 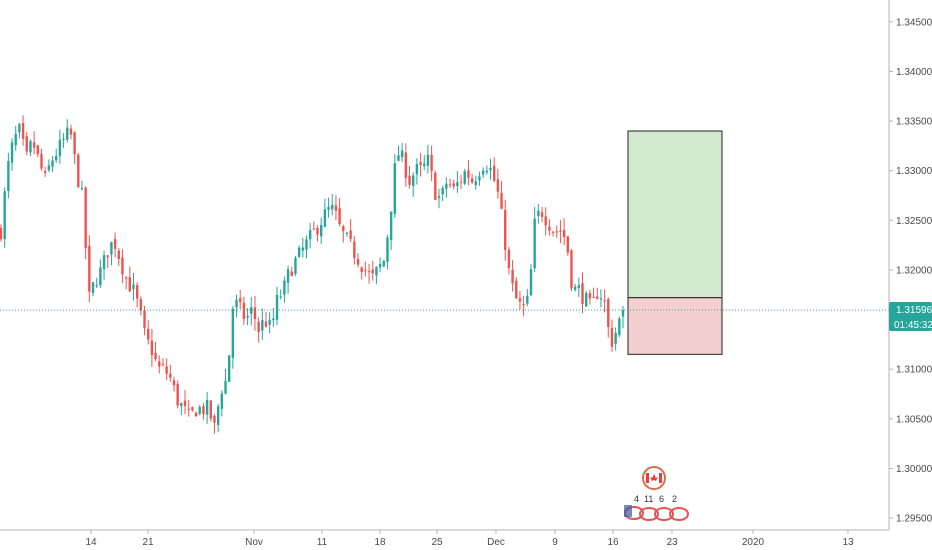 What do you see at coordinates (660, 478) in the screenshot?
I see `flag-bar-right` at bounding box center [660, 478].